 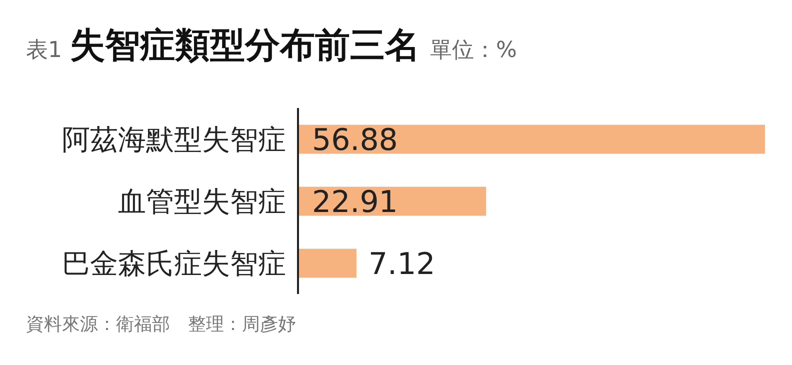 What do you see at coordinates (245, 46) in the screenshot?
I see `chart-title: 失智症類型分布前三名` at bounding box center [245, 46].